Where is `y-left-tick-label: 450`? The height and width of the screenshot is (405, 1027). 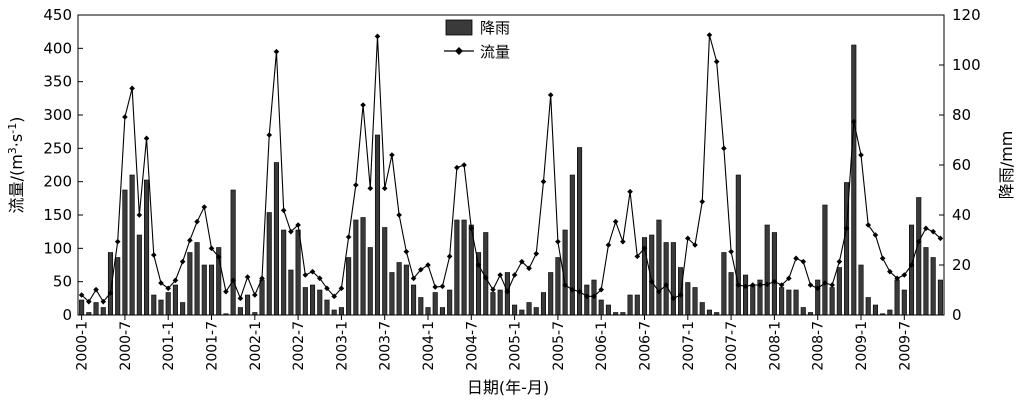 y-left-tick-label: 450 is located at coordinates (57, 15).